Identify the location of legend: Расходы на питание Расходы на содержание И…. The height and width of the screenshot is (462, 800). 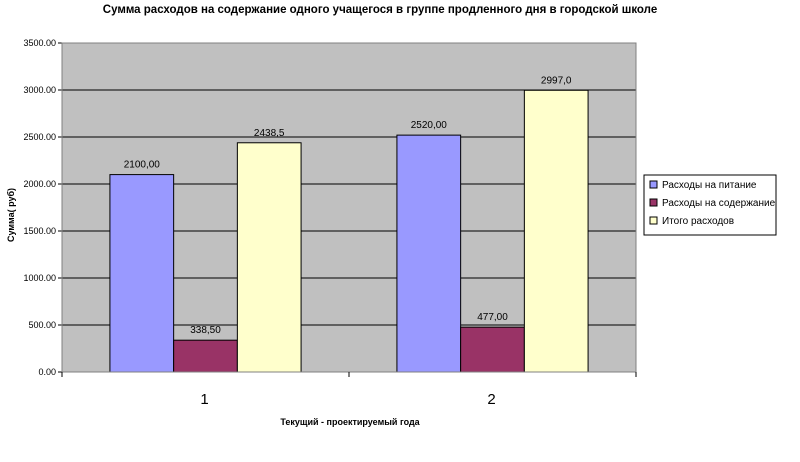
(710, 205).